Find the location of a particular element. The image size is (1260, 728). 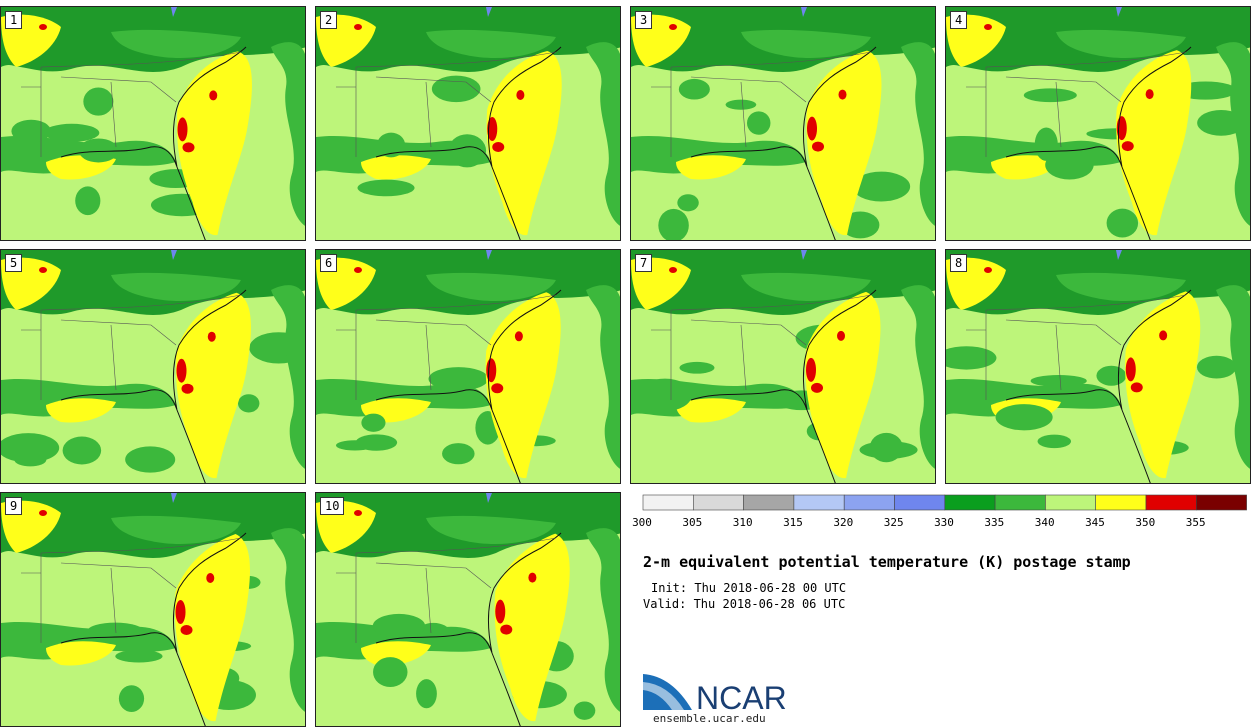

stamp-panel-7: 7 is located at coordinates (783, 366).